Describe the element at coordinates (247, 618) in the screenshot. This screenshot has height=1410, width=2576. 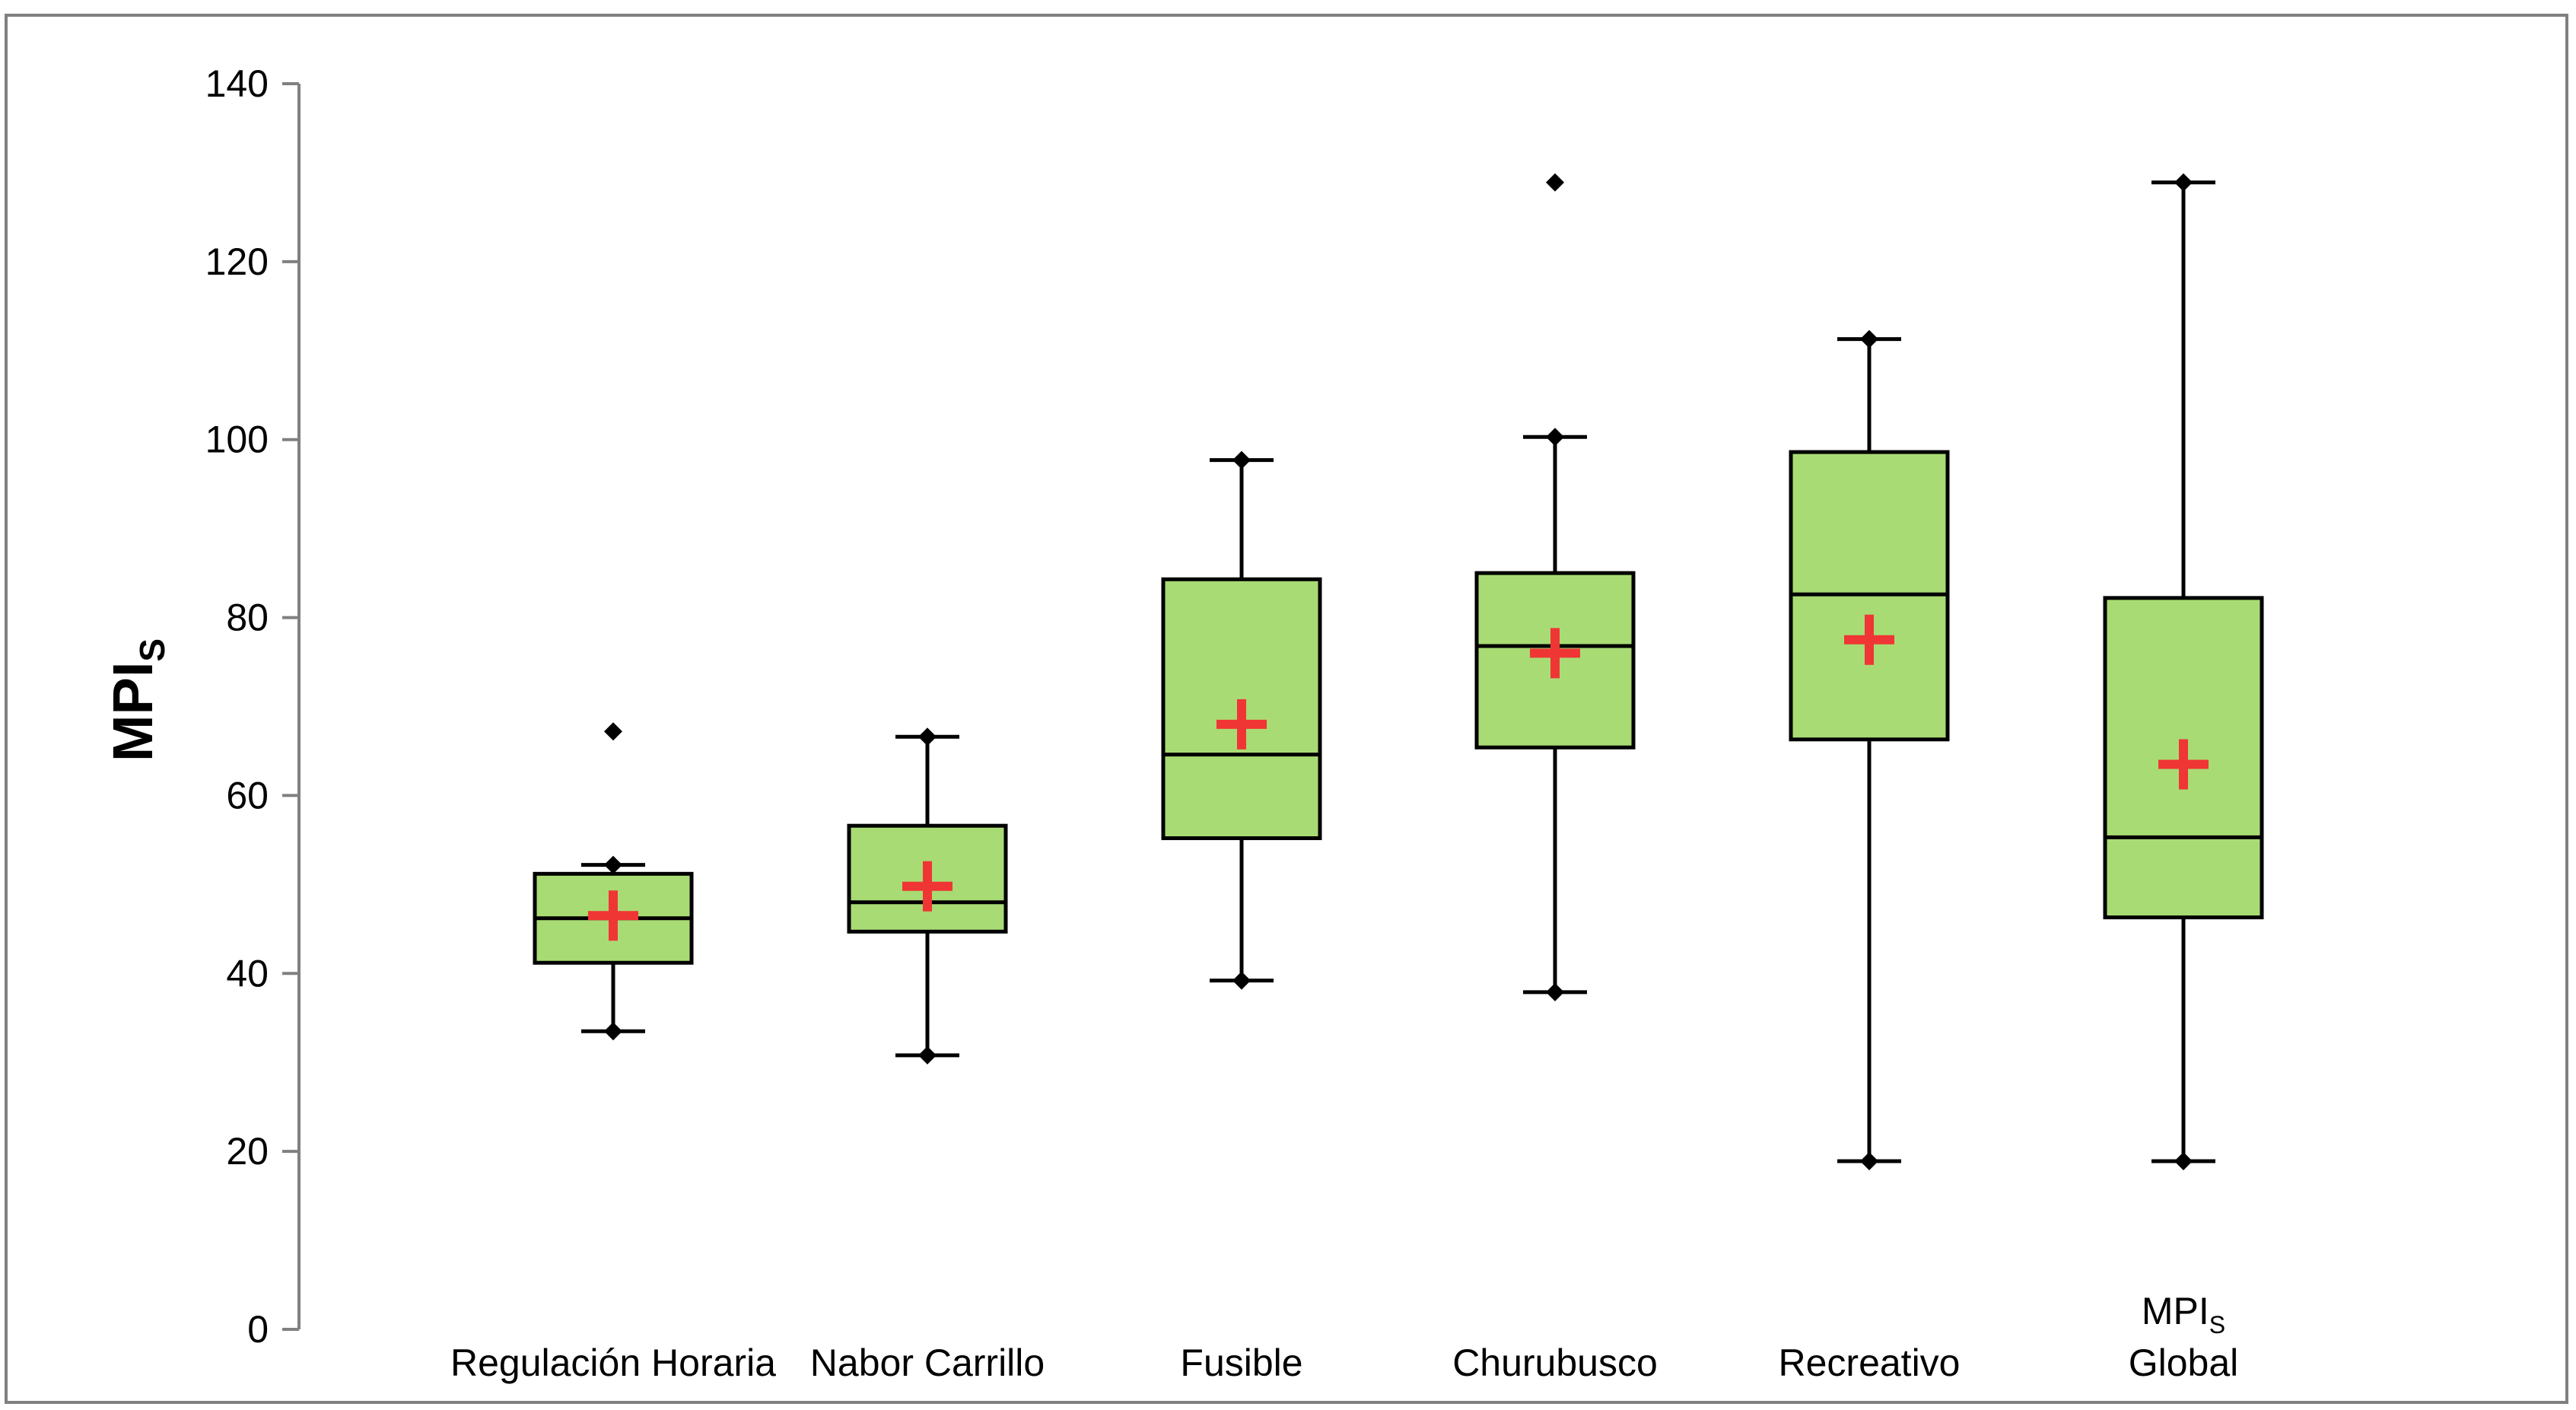
I see `y-tick-label: 80` at that location.